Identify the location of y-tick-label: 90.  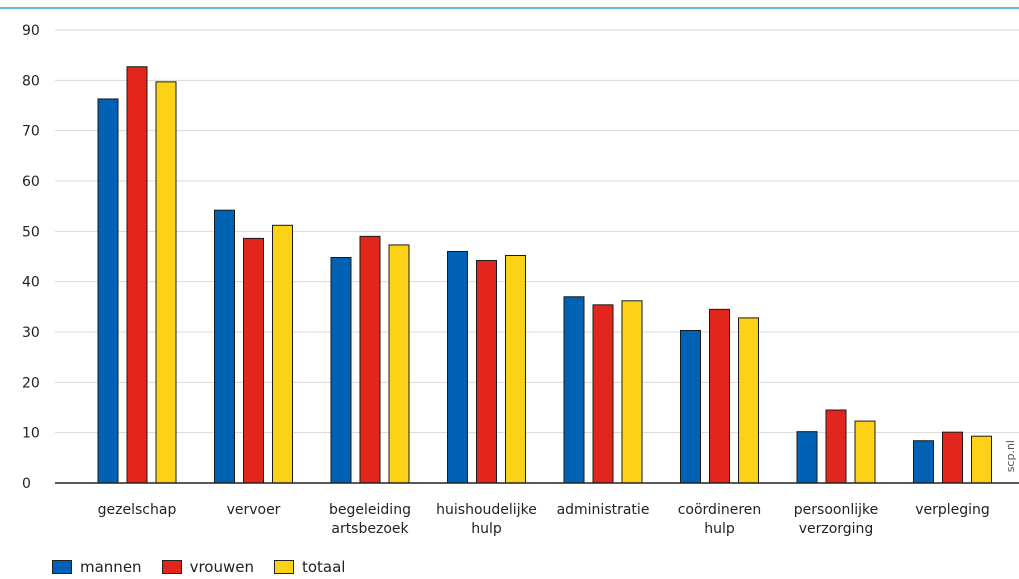
(31, 31).